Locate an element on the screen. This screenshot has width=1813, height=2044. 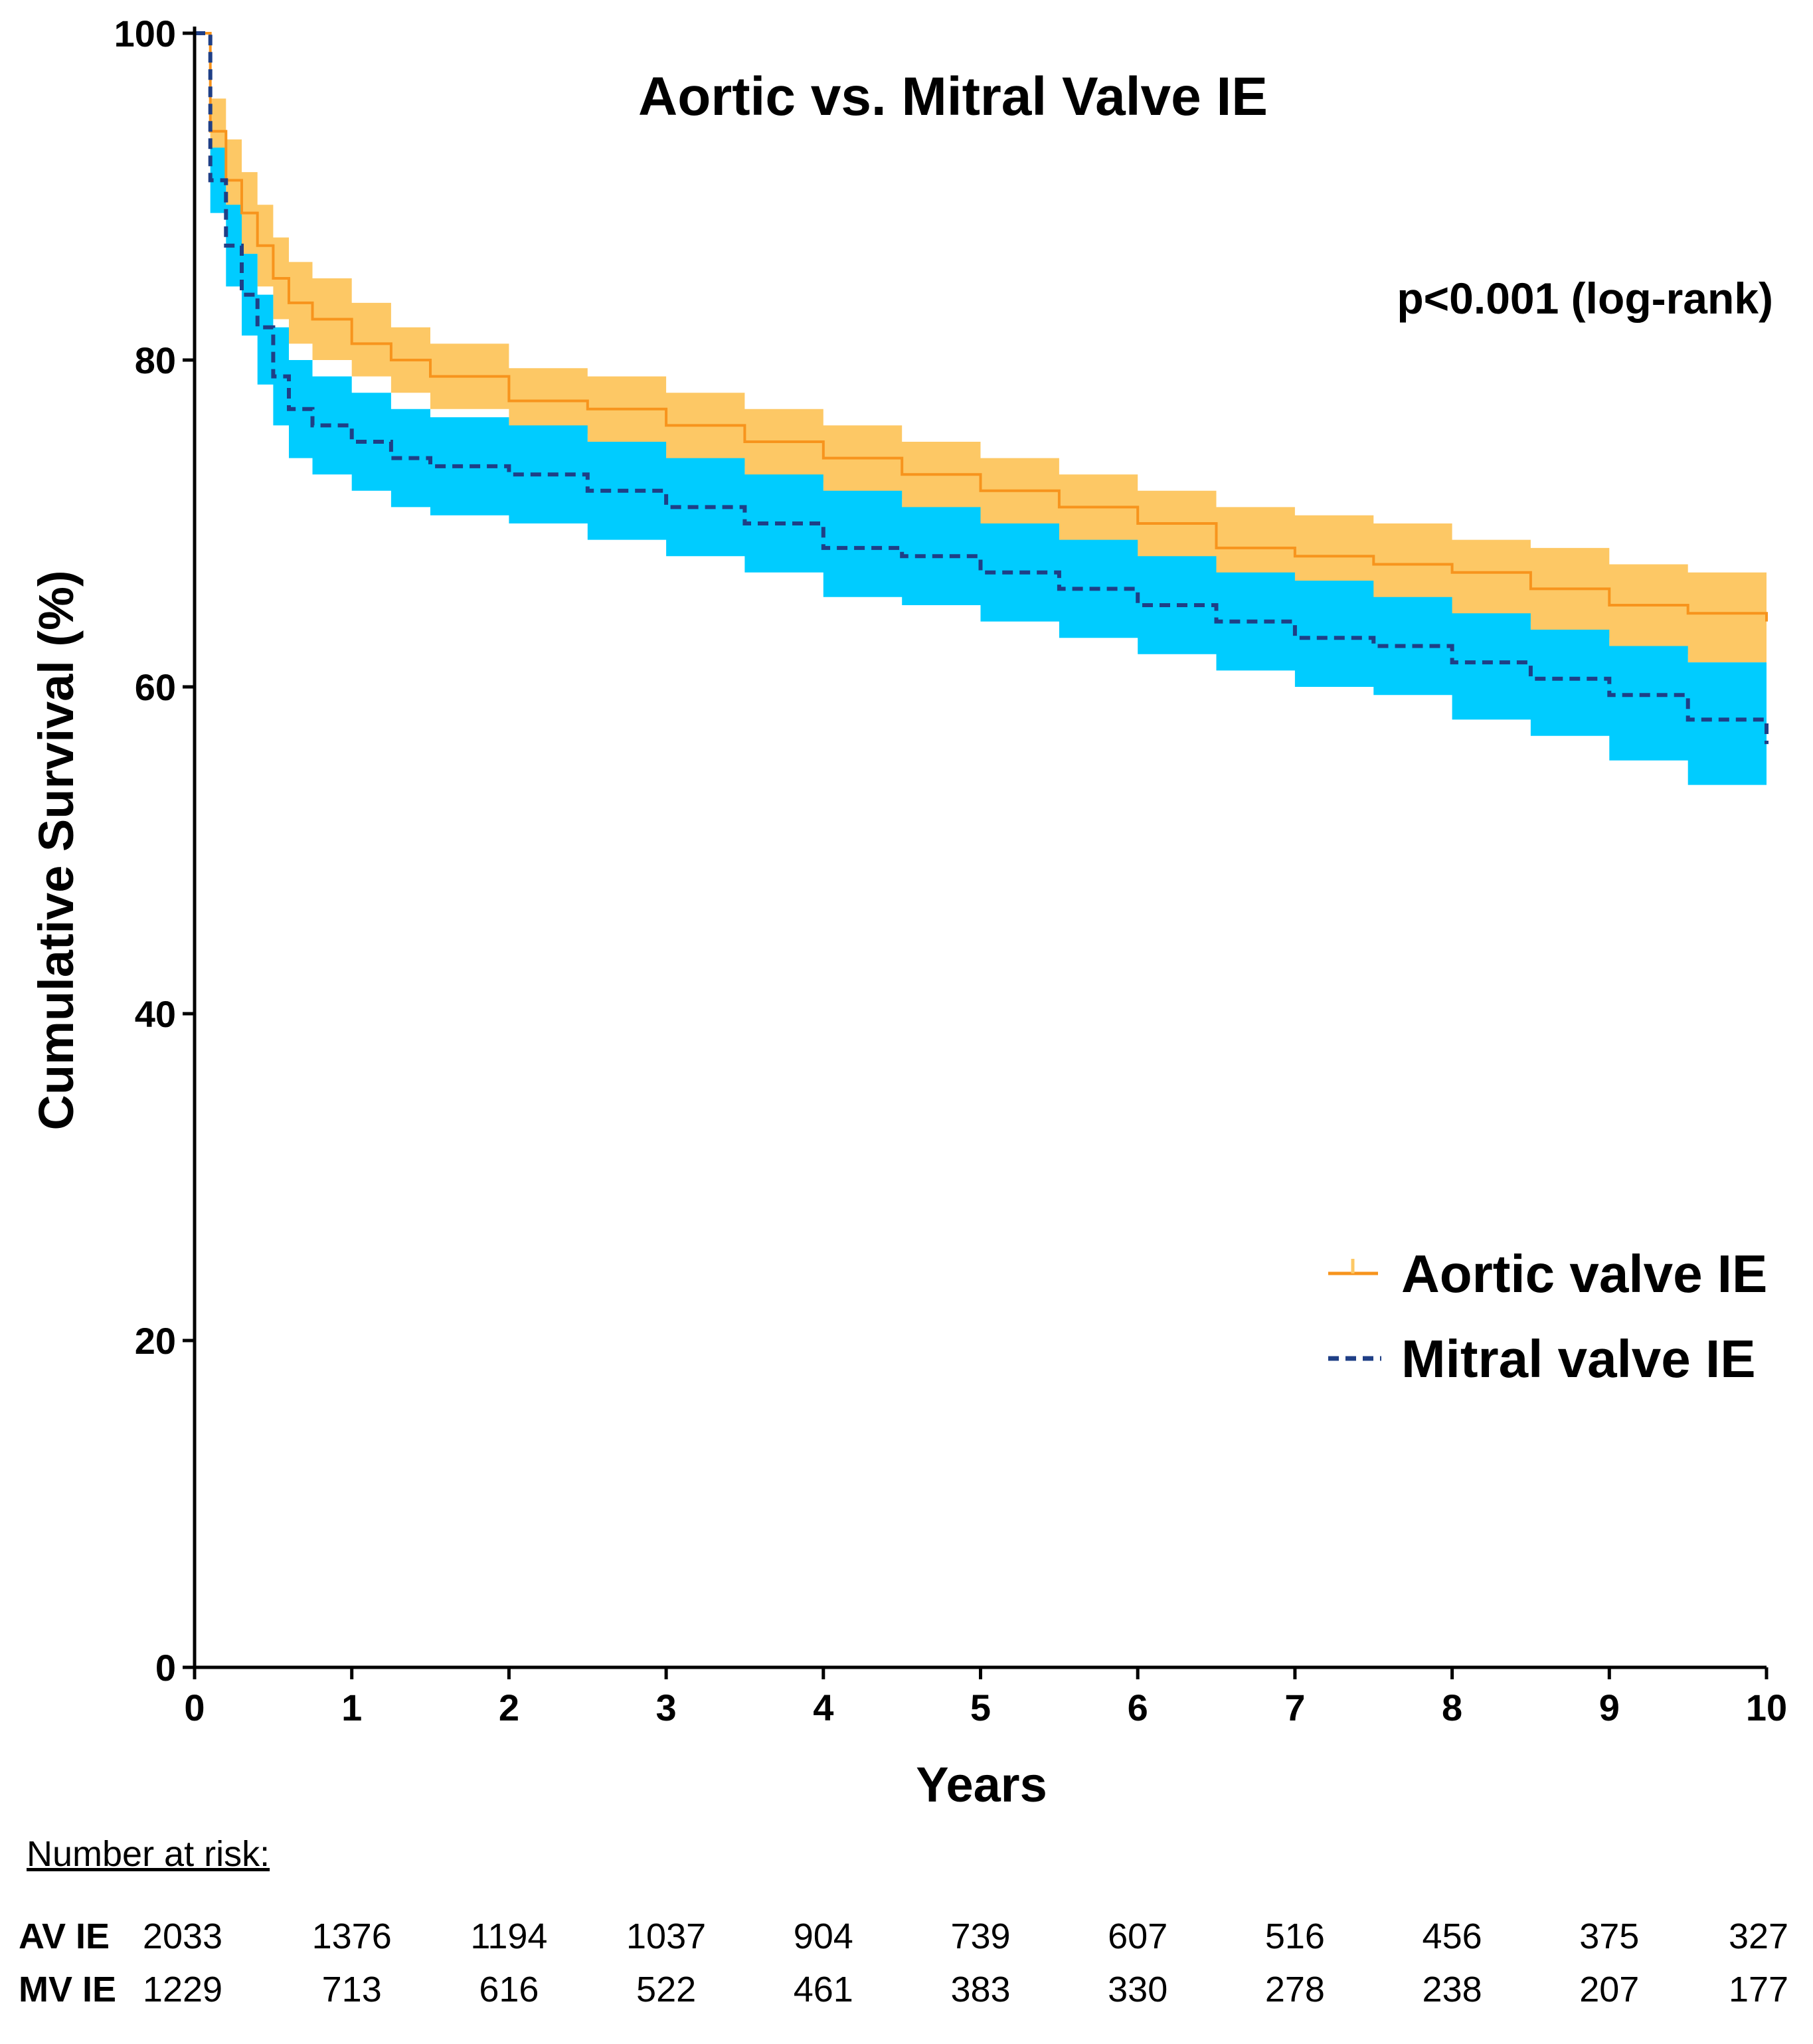
y-tick-label: 20 is located at coordinates (155, 1341).